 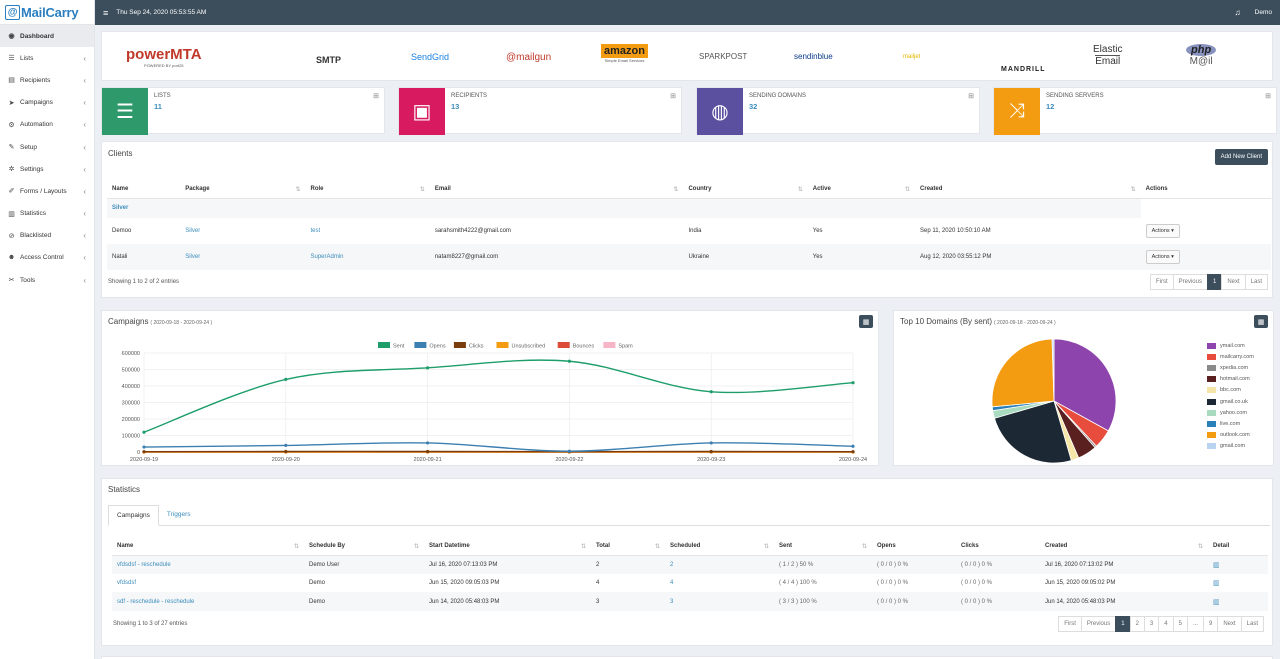 What do you see at coordinates (133, 515) in the screenshot?
I see `tab-campaigns: Campaigns` at bounding box center [133, 515].